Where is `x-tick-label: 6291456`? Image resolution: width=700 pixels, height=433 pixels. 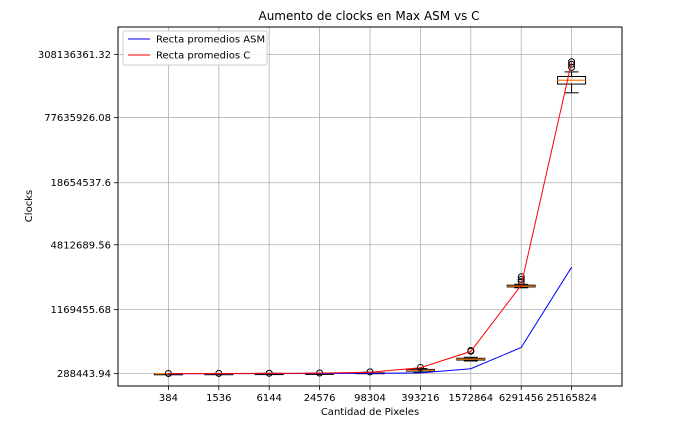
x-tick-label: 6291456 is located at coordinates (521, 398).